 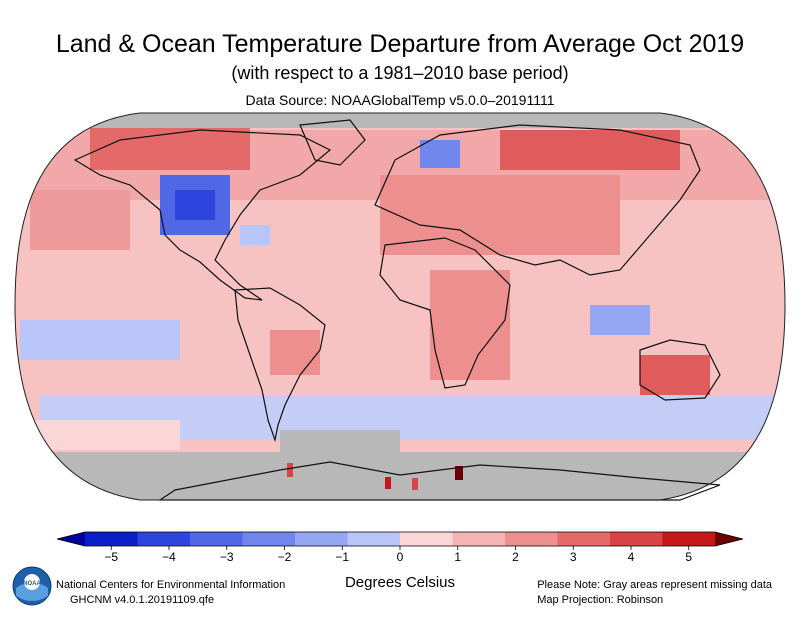 I want to click on noaa-logo-text: NOAA, so click(x=32, y=584).